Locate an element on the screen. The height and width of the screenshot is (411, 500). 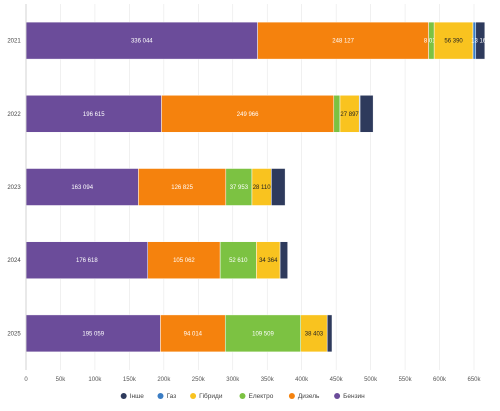
data-label: 13 162 is located at coordinates (480, 42).